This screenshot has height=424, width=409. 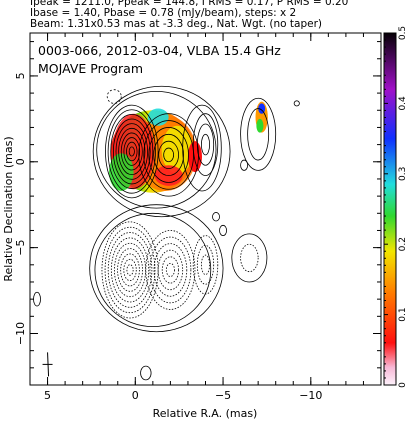 I want to click on x-tick-label: −10, so click(x=310, y=395).